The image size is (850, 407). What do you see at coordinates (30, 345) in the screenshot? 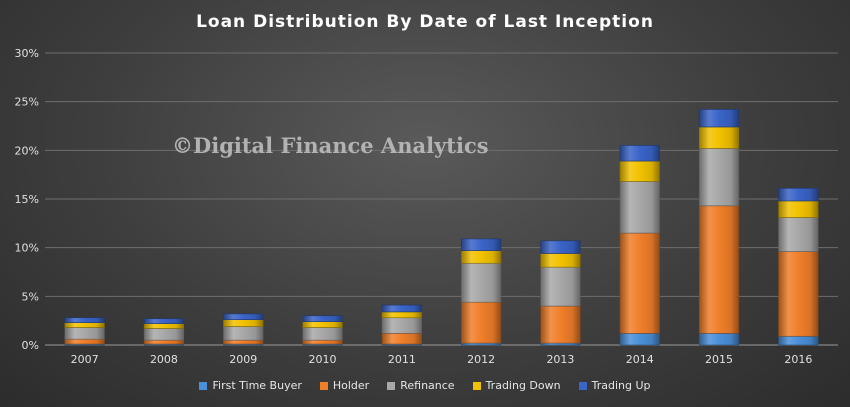
I see `y-tick-label: 0%` at bounding box center [30, 345].